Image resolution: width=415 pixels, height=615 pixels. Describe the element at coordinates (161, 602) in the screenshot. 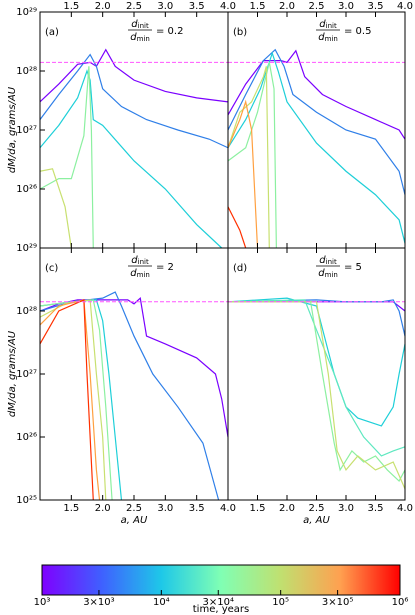

I see `colorbar-tick-label: 10⁴` at that location.